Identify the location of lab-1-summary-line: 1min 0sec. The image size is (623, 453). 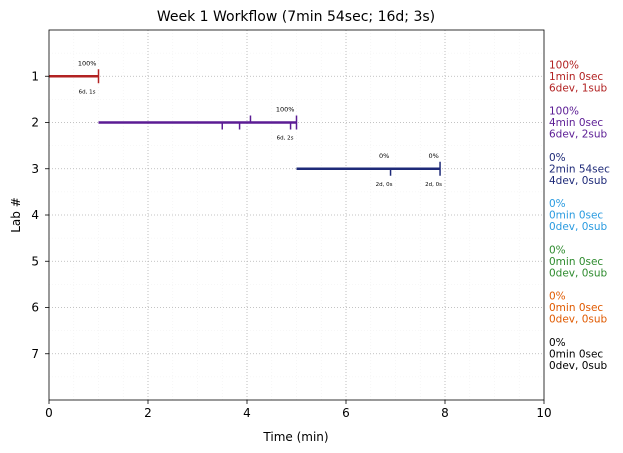
(576, 77).